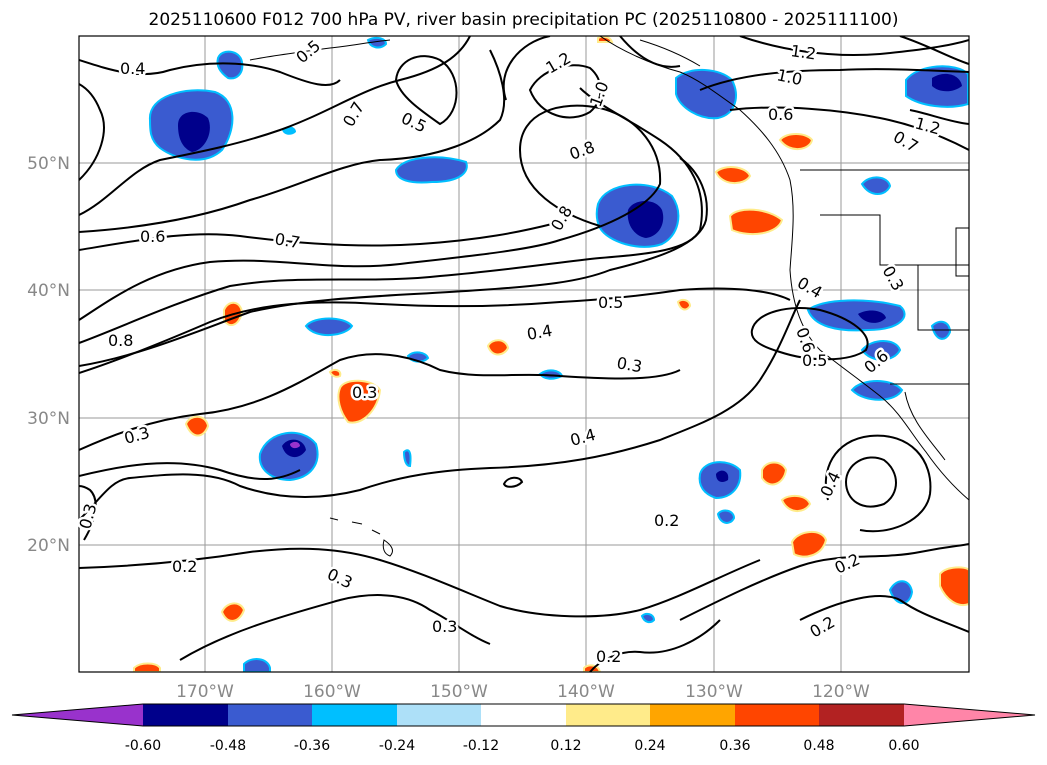  I want to click on colorbar-tick-label: -0.36, so click(312, 746).